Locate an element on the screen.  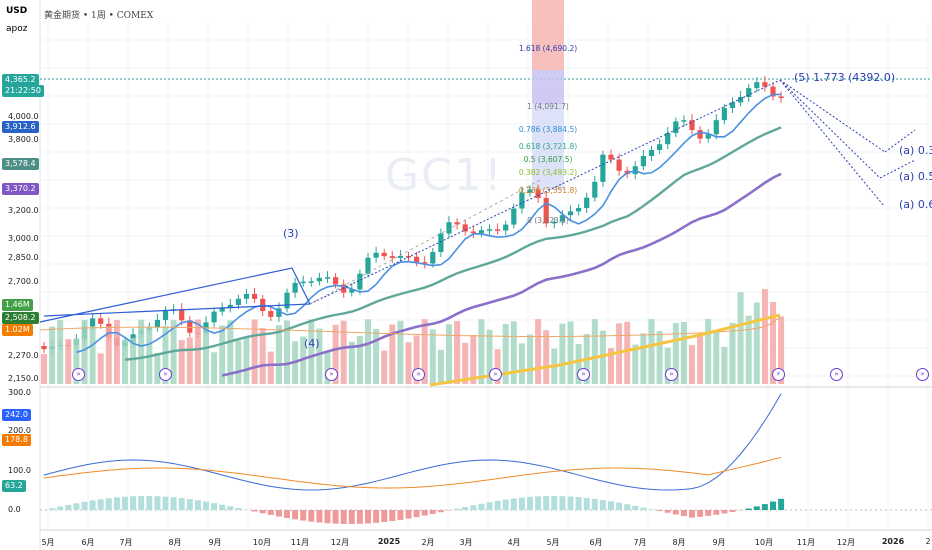
countdown-badge: 21:22:50 is located at coordinates (23, 91).